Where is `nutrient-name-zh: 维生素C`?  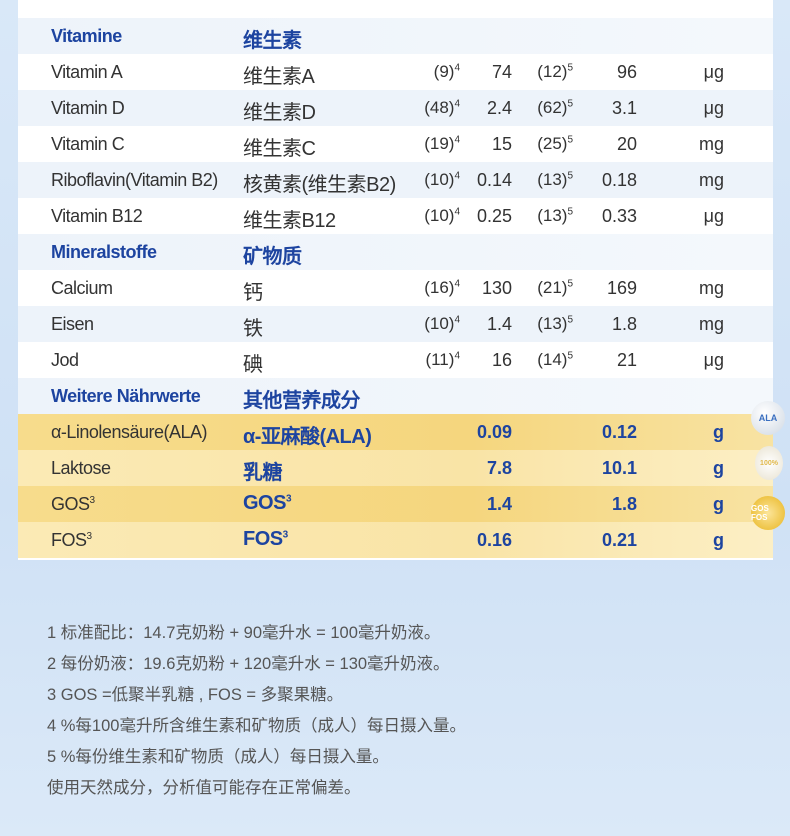
nutrient-name-zh: 维生素C is located at coordinates (279, 149).